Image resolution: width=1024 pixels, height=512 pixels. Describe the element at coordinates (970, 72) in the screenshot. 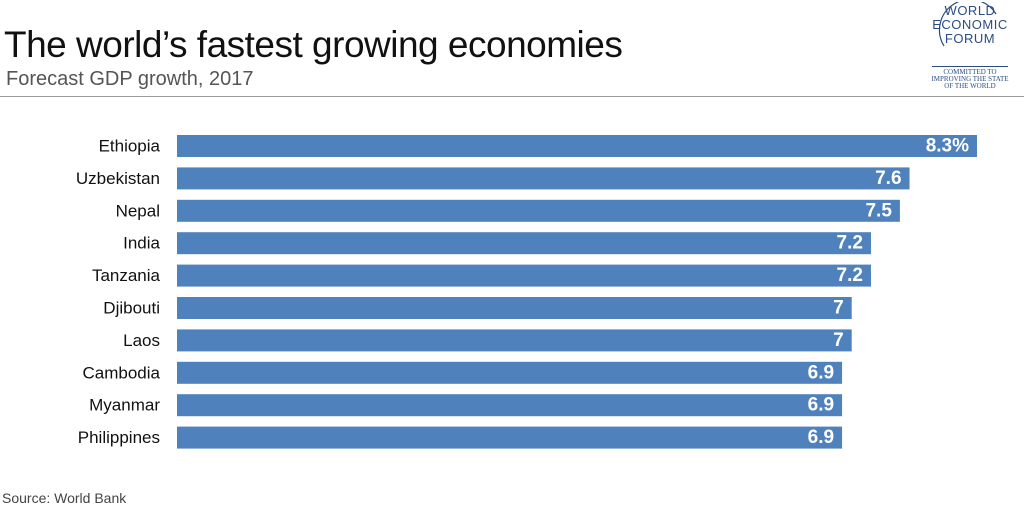

I see `logo-tagline-1: COMMITTED TO` at that location.